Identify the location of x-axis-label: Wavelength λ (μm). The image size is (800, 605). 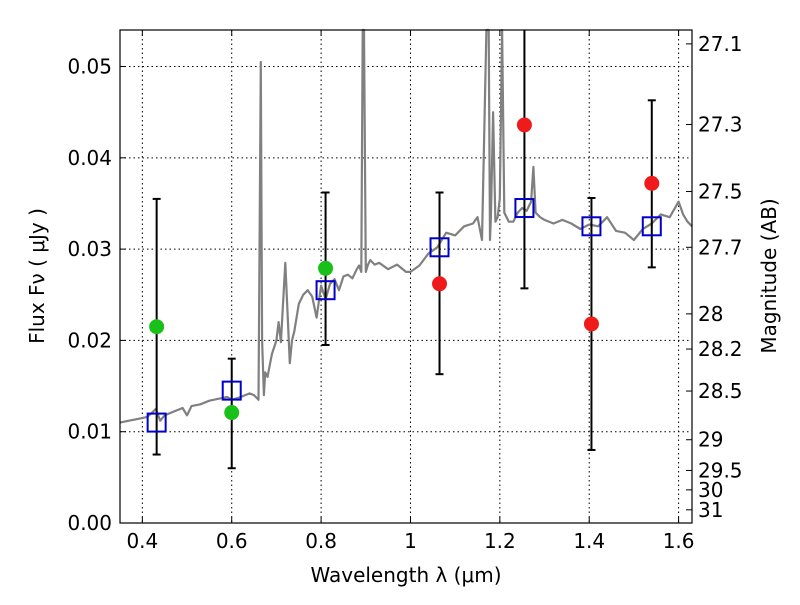
(405, 575).